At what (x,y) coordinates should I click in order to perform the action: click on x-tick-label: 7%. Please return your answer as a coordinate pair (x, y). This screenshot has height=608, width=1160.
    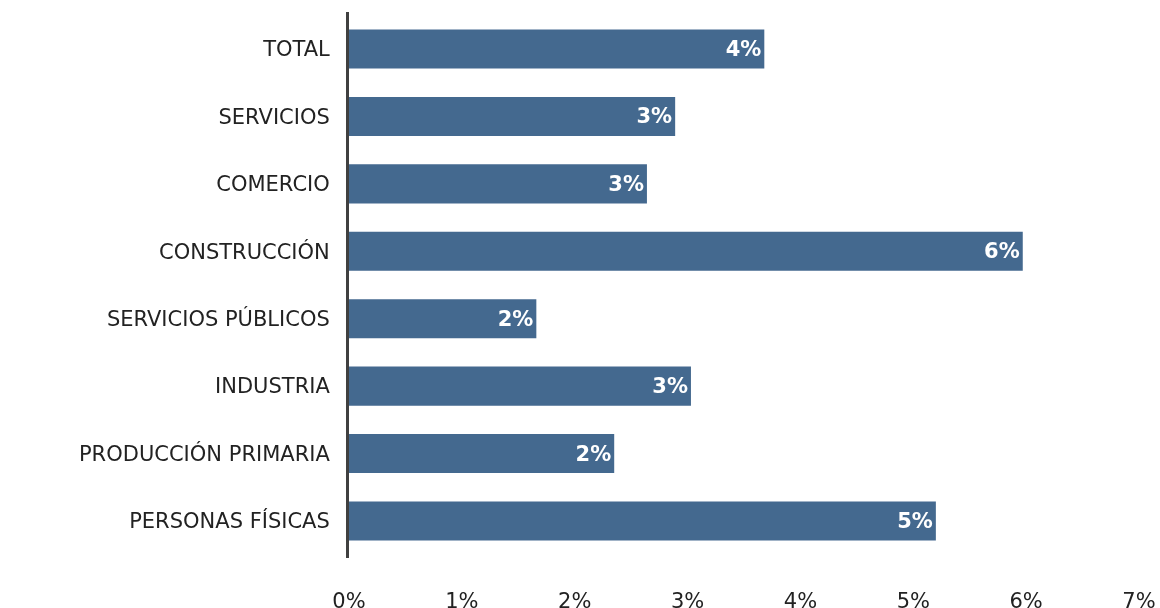
    Looking at the image, I should click on (1139, 598).